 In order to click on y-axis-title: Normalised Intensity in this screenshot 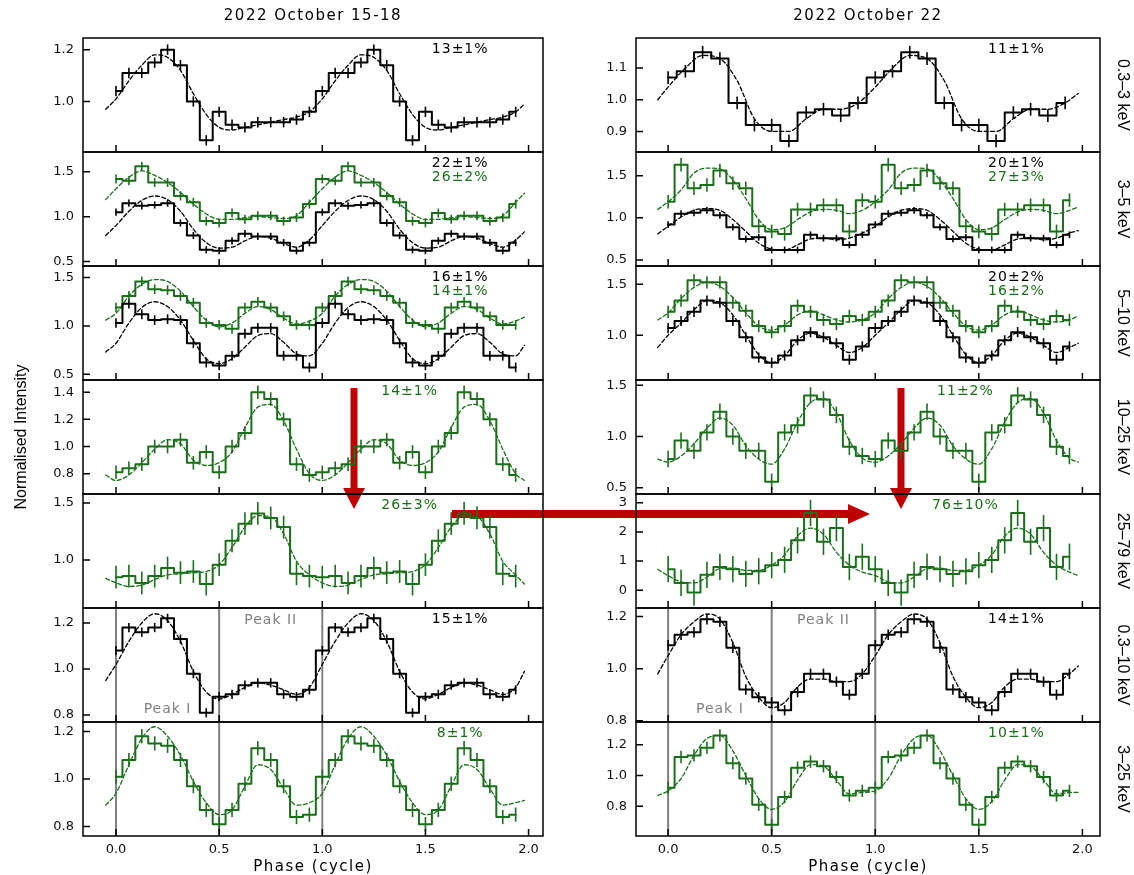, I will do `click(21, 437)`.